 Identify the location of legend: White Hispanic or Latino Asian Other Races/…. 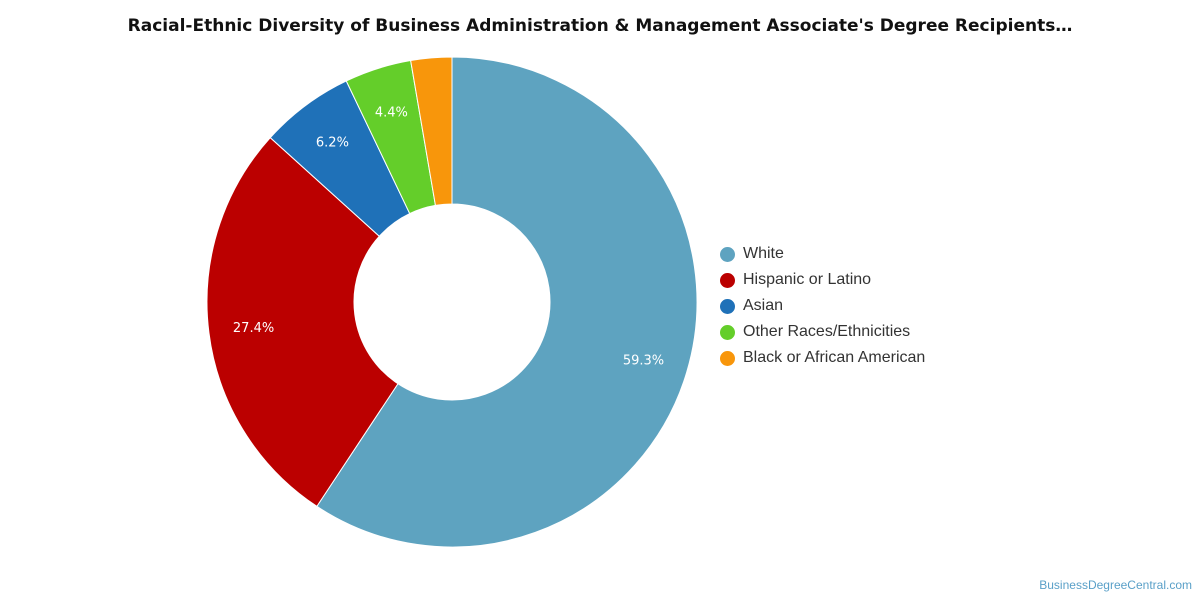
(822, 306).